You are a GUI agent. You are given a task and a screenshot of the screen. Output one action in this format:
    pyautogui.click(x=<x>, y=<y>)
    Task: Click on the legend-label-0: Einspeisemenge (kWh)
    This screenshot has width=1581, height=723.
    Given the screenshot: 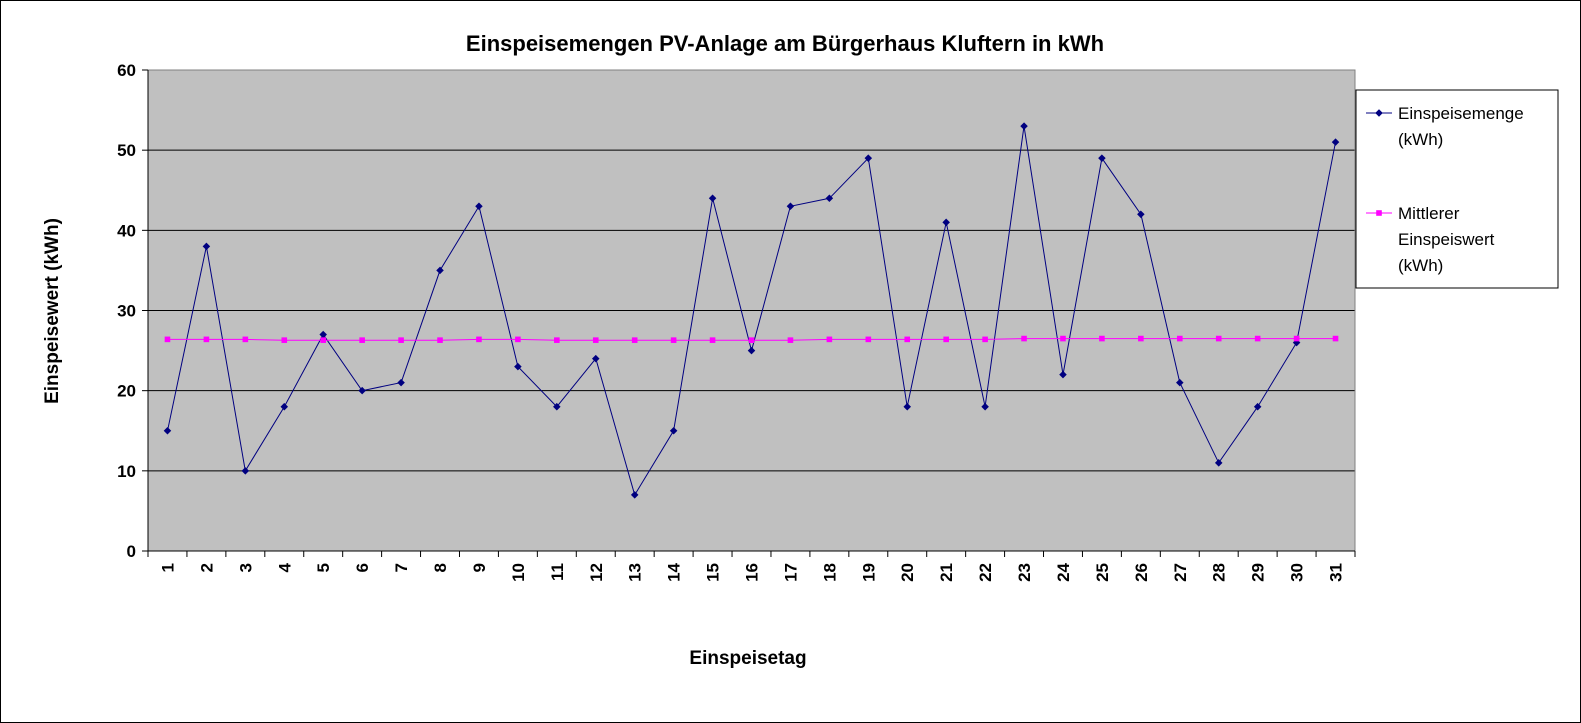 What is the action you would take?
    pyautogui.click(x=1461, y=126)
    